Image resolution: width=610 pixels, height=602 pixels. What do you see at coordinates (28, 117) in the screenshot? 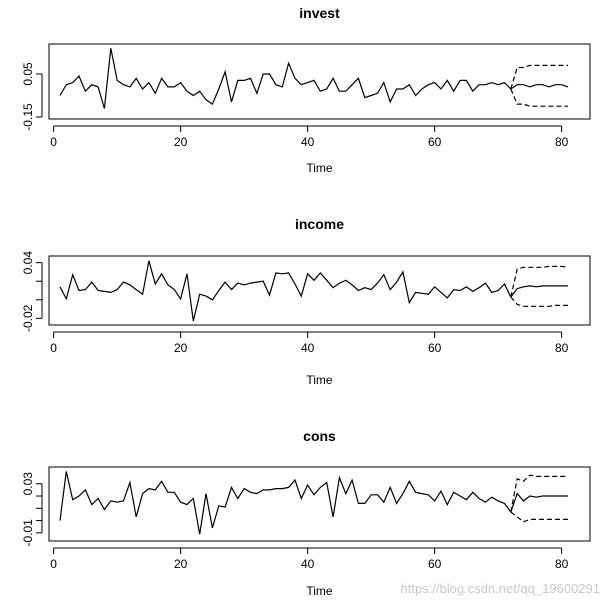
I see `y-tick-label: -0.15` at bounding box center [28, 117].